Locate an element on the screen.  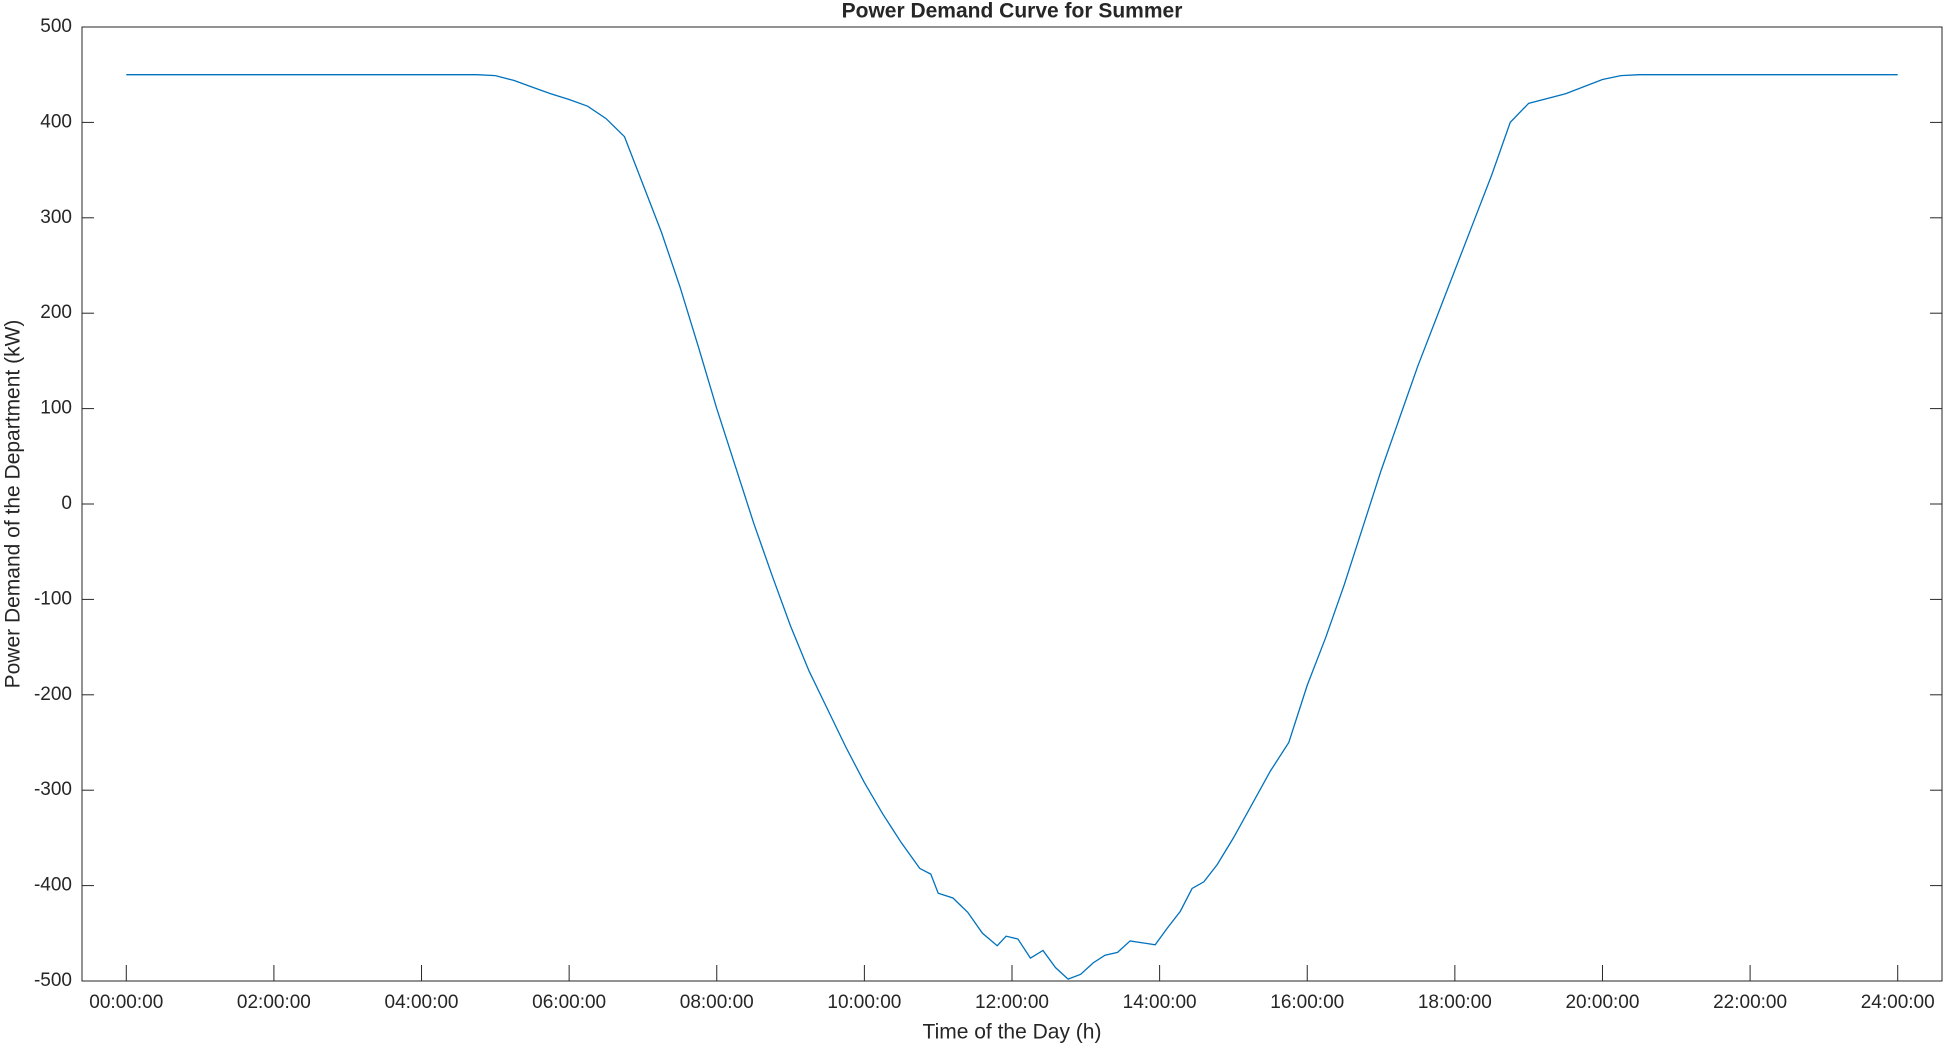
x-tick-label: 18:00:00 is located at coordinates (1455, 1002).